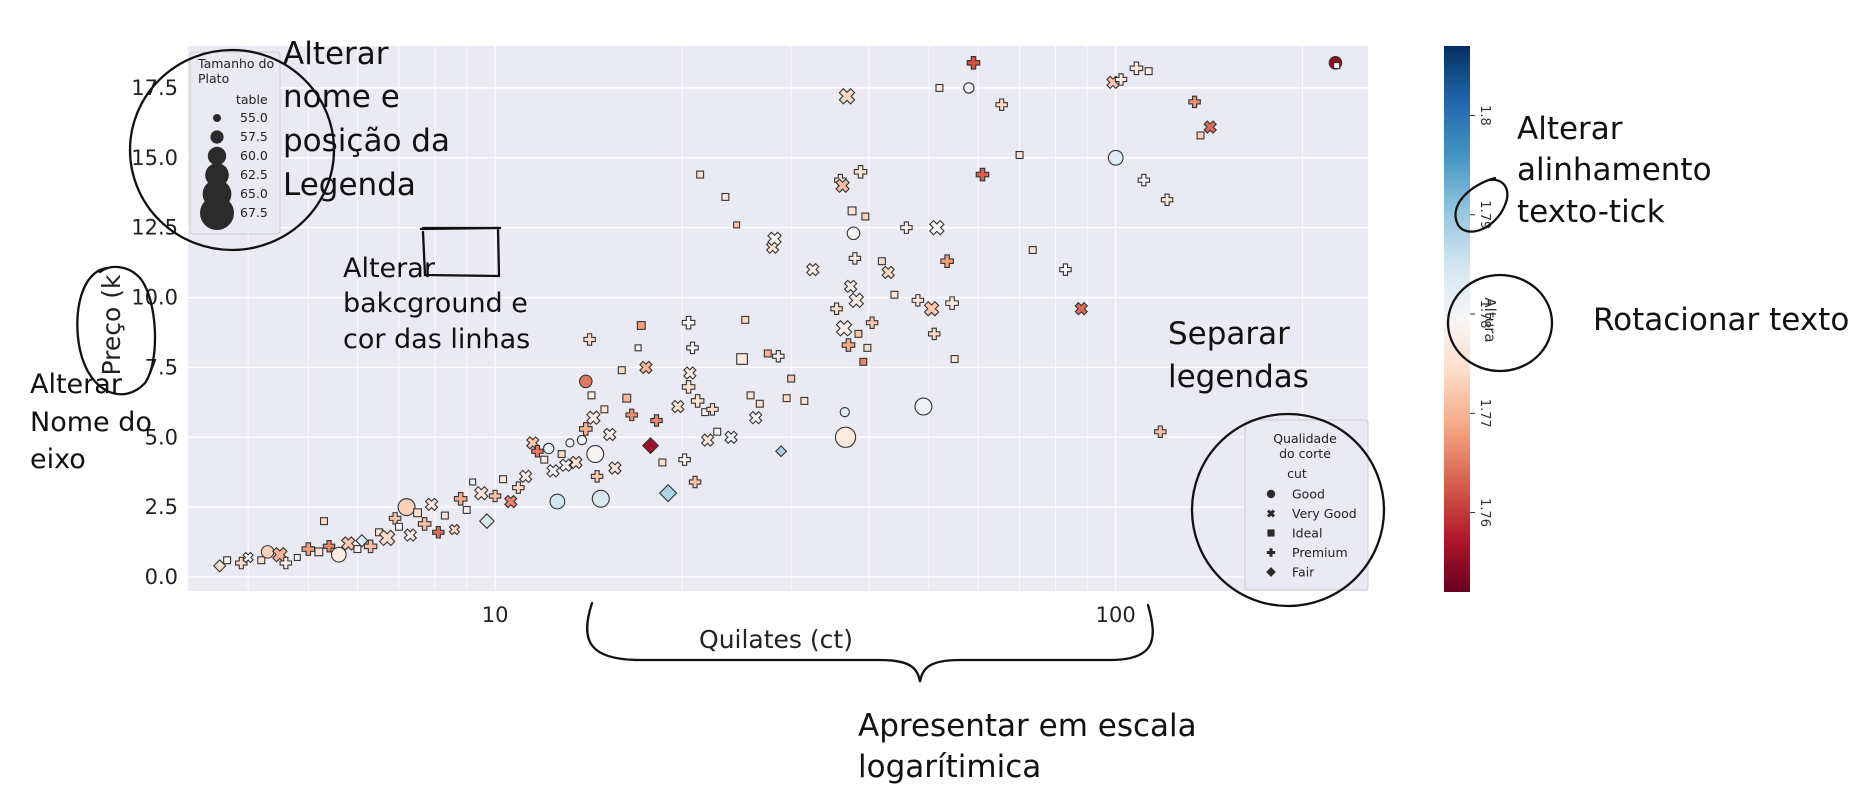 Image resolution: width=1868 pixels, height=798 pixels. I want to click on marker-legend-title-line2: do corte, so click(1305, 453).